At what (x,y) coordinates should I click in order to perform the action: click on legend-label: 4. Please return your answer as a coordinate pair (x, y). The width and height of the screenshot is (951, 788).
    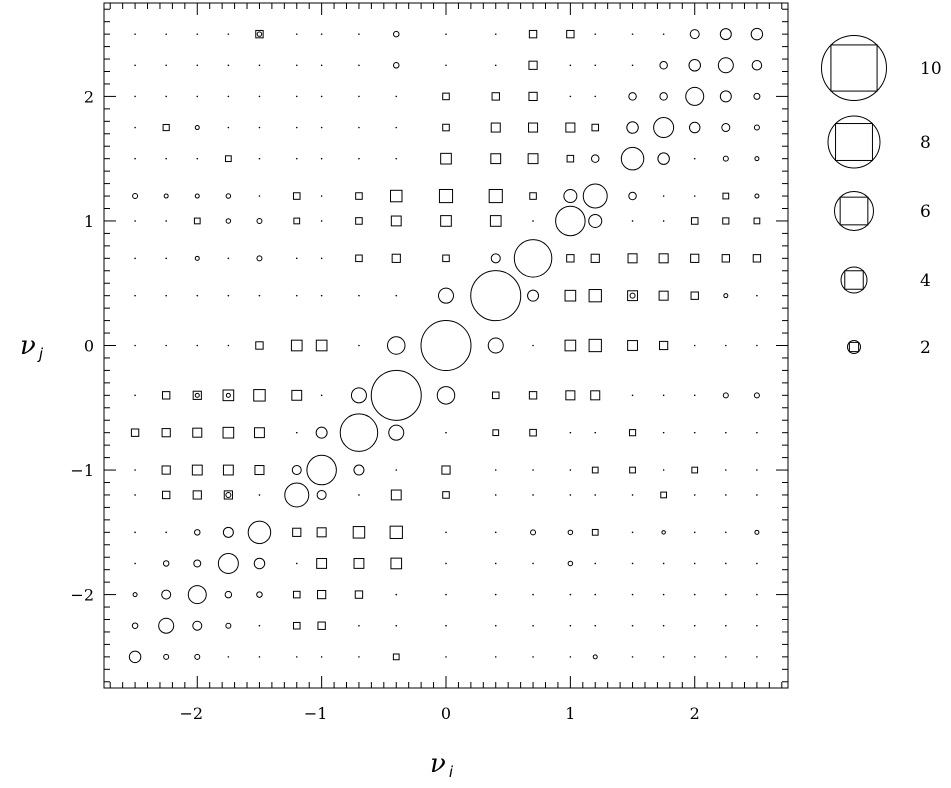
    Looking at the image, I should click on (925, 281).